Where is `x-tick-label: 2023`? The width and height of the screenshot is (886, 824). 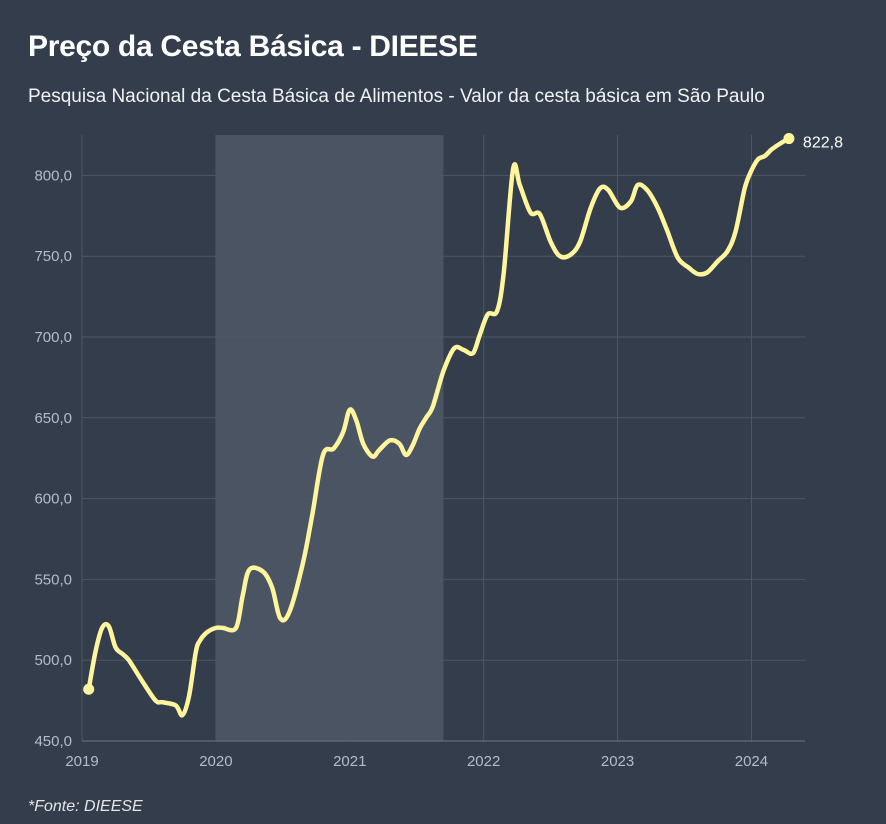
x-tick-label: 2023 is located at coordinates (617, 761).